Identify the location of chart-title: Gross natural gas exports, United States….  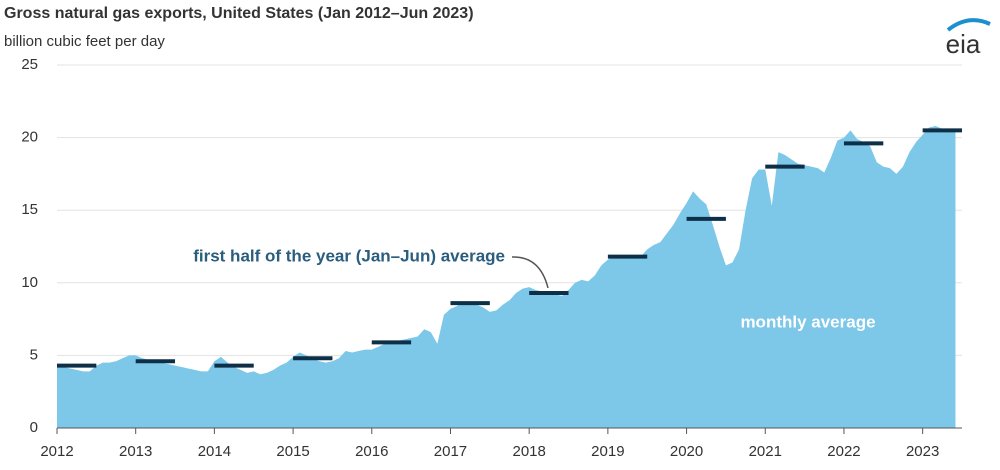
(239, 13).